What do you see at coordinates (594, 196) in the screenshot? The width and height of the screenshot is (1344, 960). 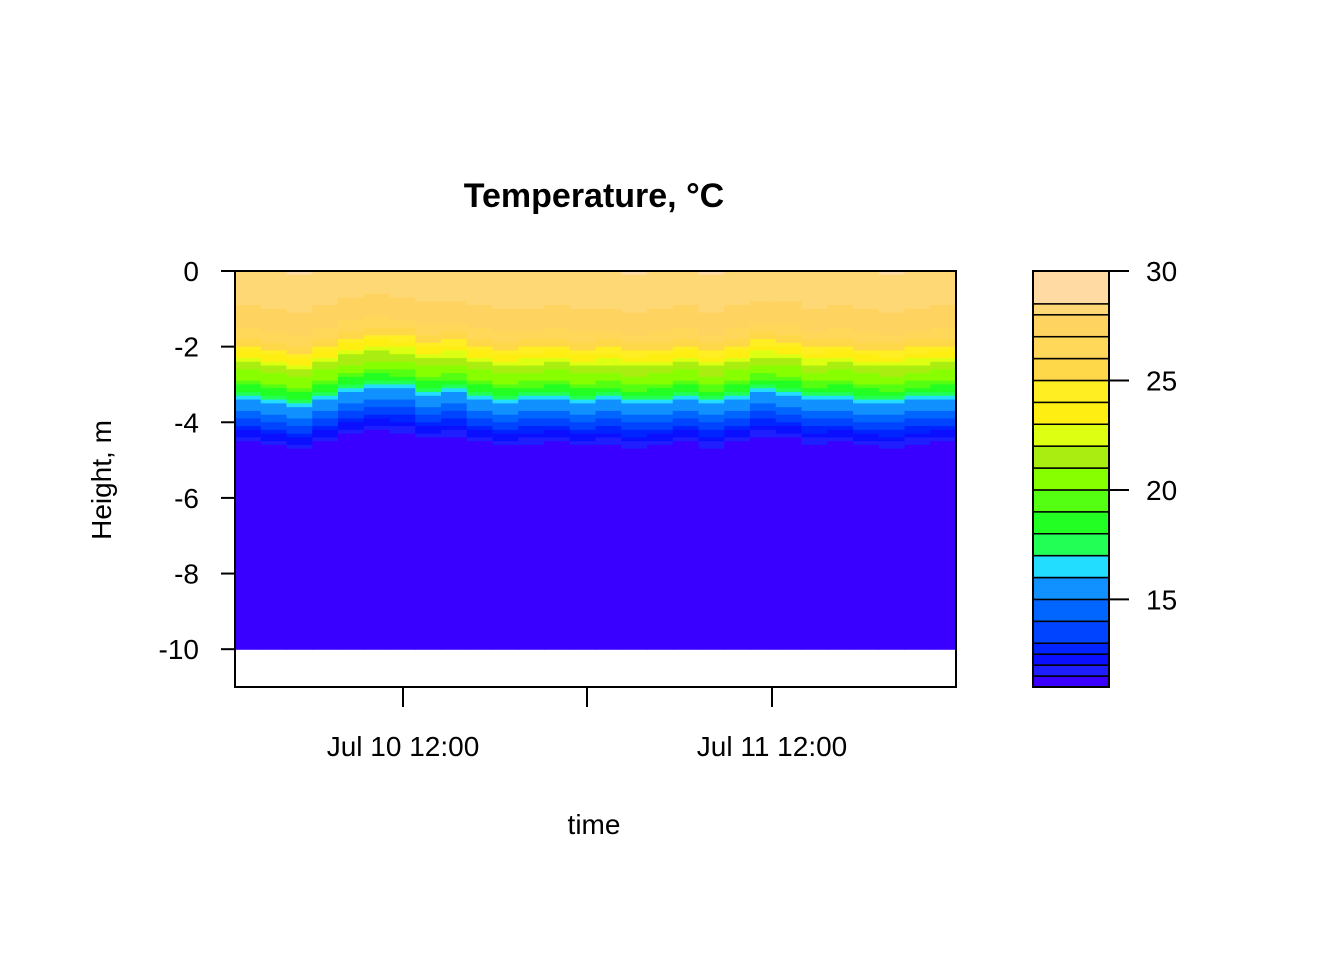 I see `chart-title: Temperature, °C` at bounding box center [594, 196].